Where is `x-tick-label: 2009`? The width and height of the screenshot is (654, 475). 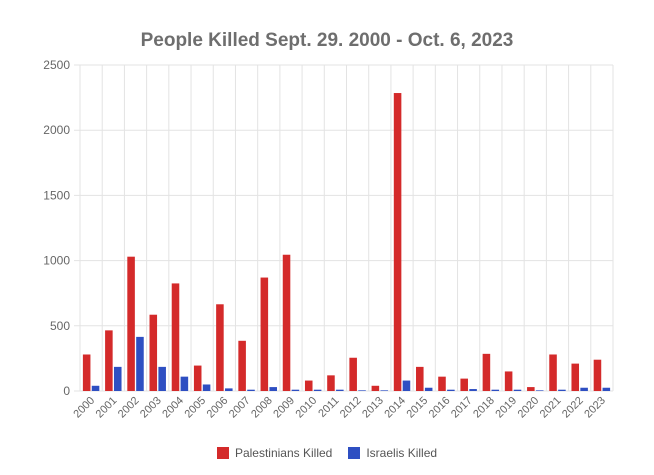 x-tick-label: 2009 is located at coordinates (284, 408).